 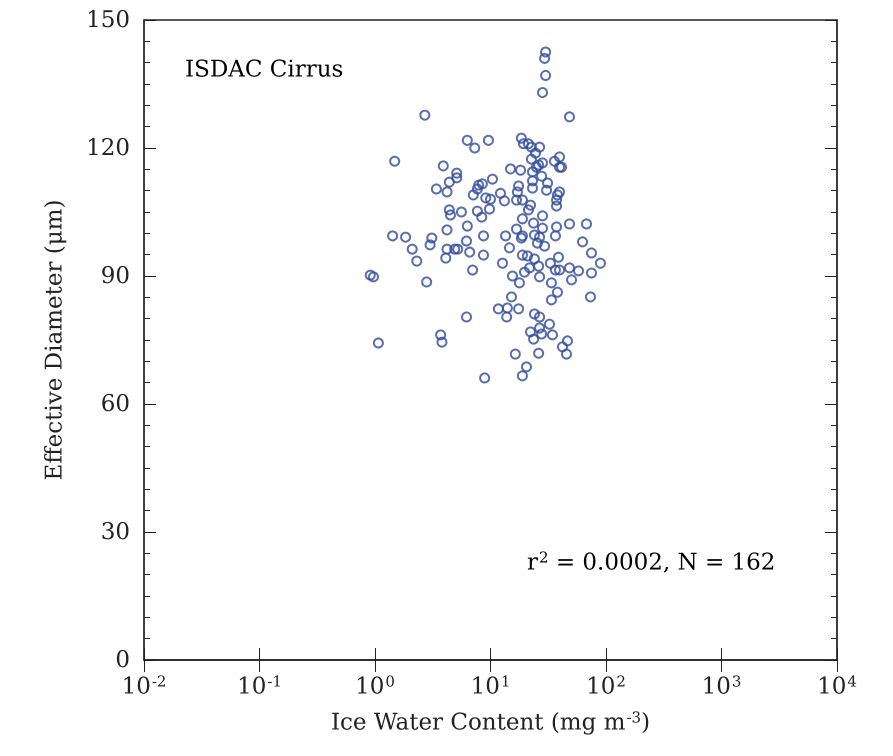 I want to click on y-tick-label: 60, so click(x=115, y=404).